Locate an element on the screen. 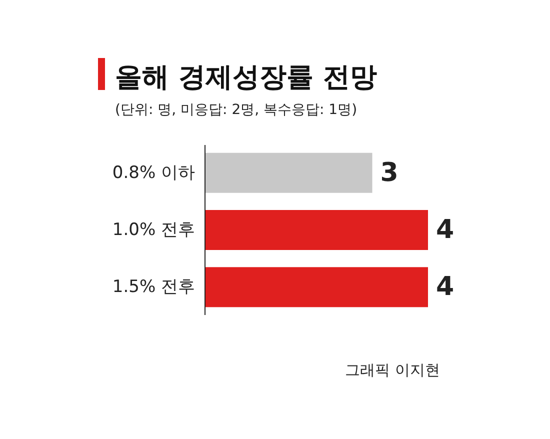 The image size is (550, 439). y-tick-label: 1.0% 전후 is located at coordinates (153, 230).